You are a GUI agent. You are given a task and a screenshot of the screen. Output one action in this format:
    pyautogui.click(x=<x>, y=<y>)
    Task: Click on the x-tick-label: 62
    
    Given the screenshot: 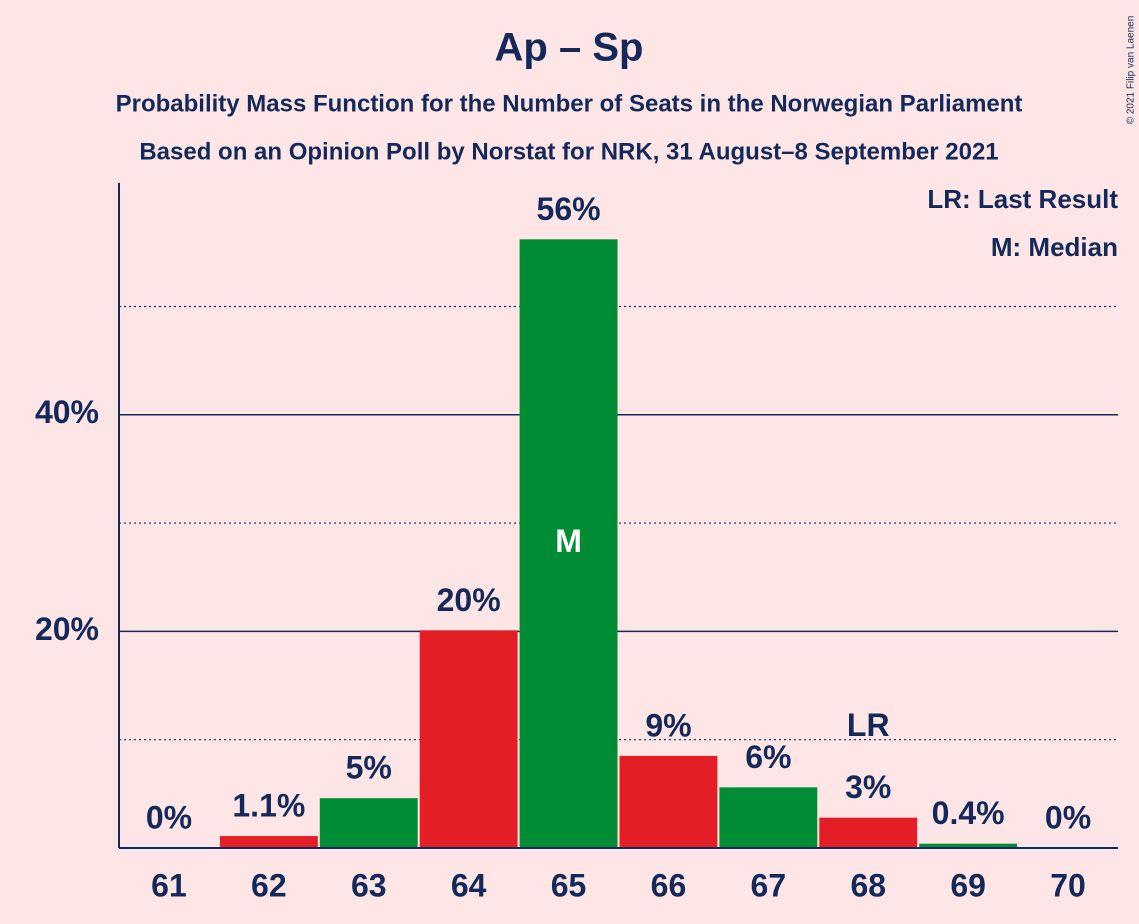 What is the action you would take?
    pyautogui.click(x=269, y=885)
    